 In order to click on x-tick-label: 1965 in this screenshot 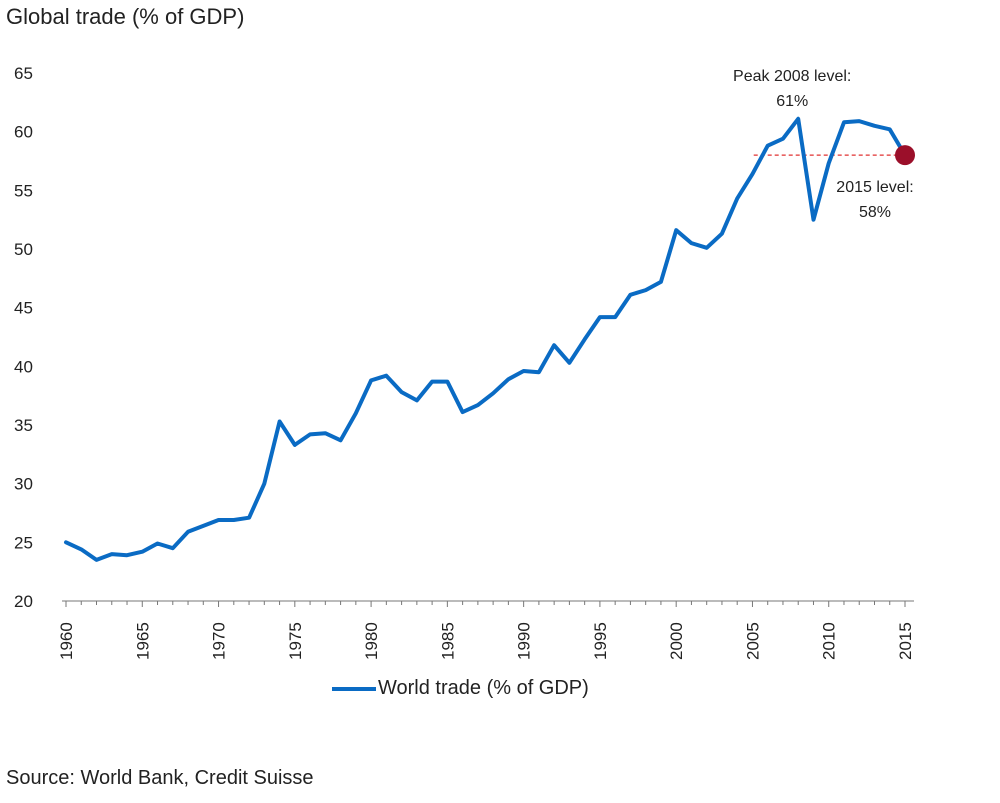, I will do `click(142, 641)`.